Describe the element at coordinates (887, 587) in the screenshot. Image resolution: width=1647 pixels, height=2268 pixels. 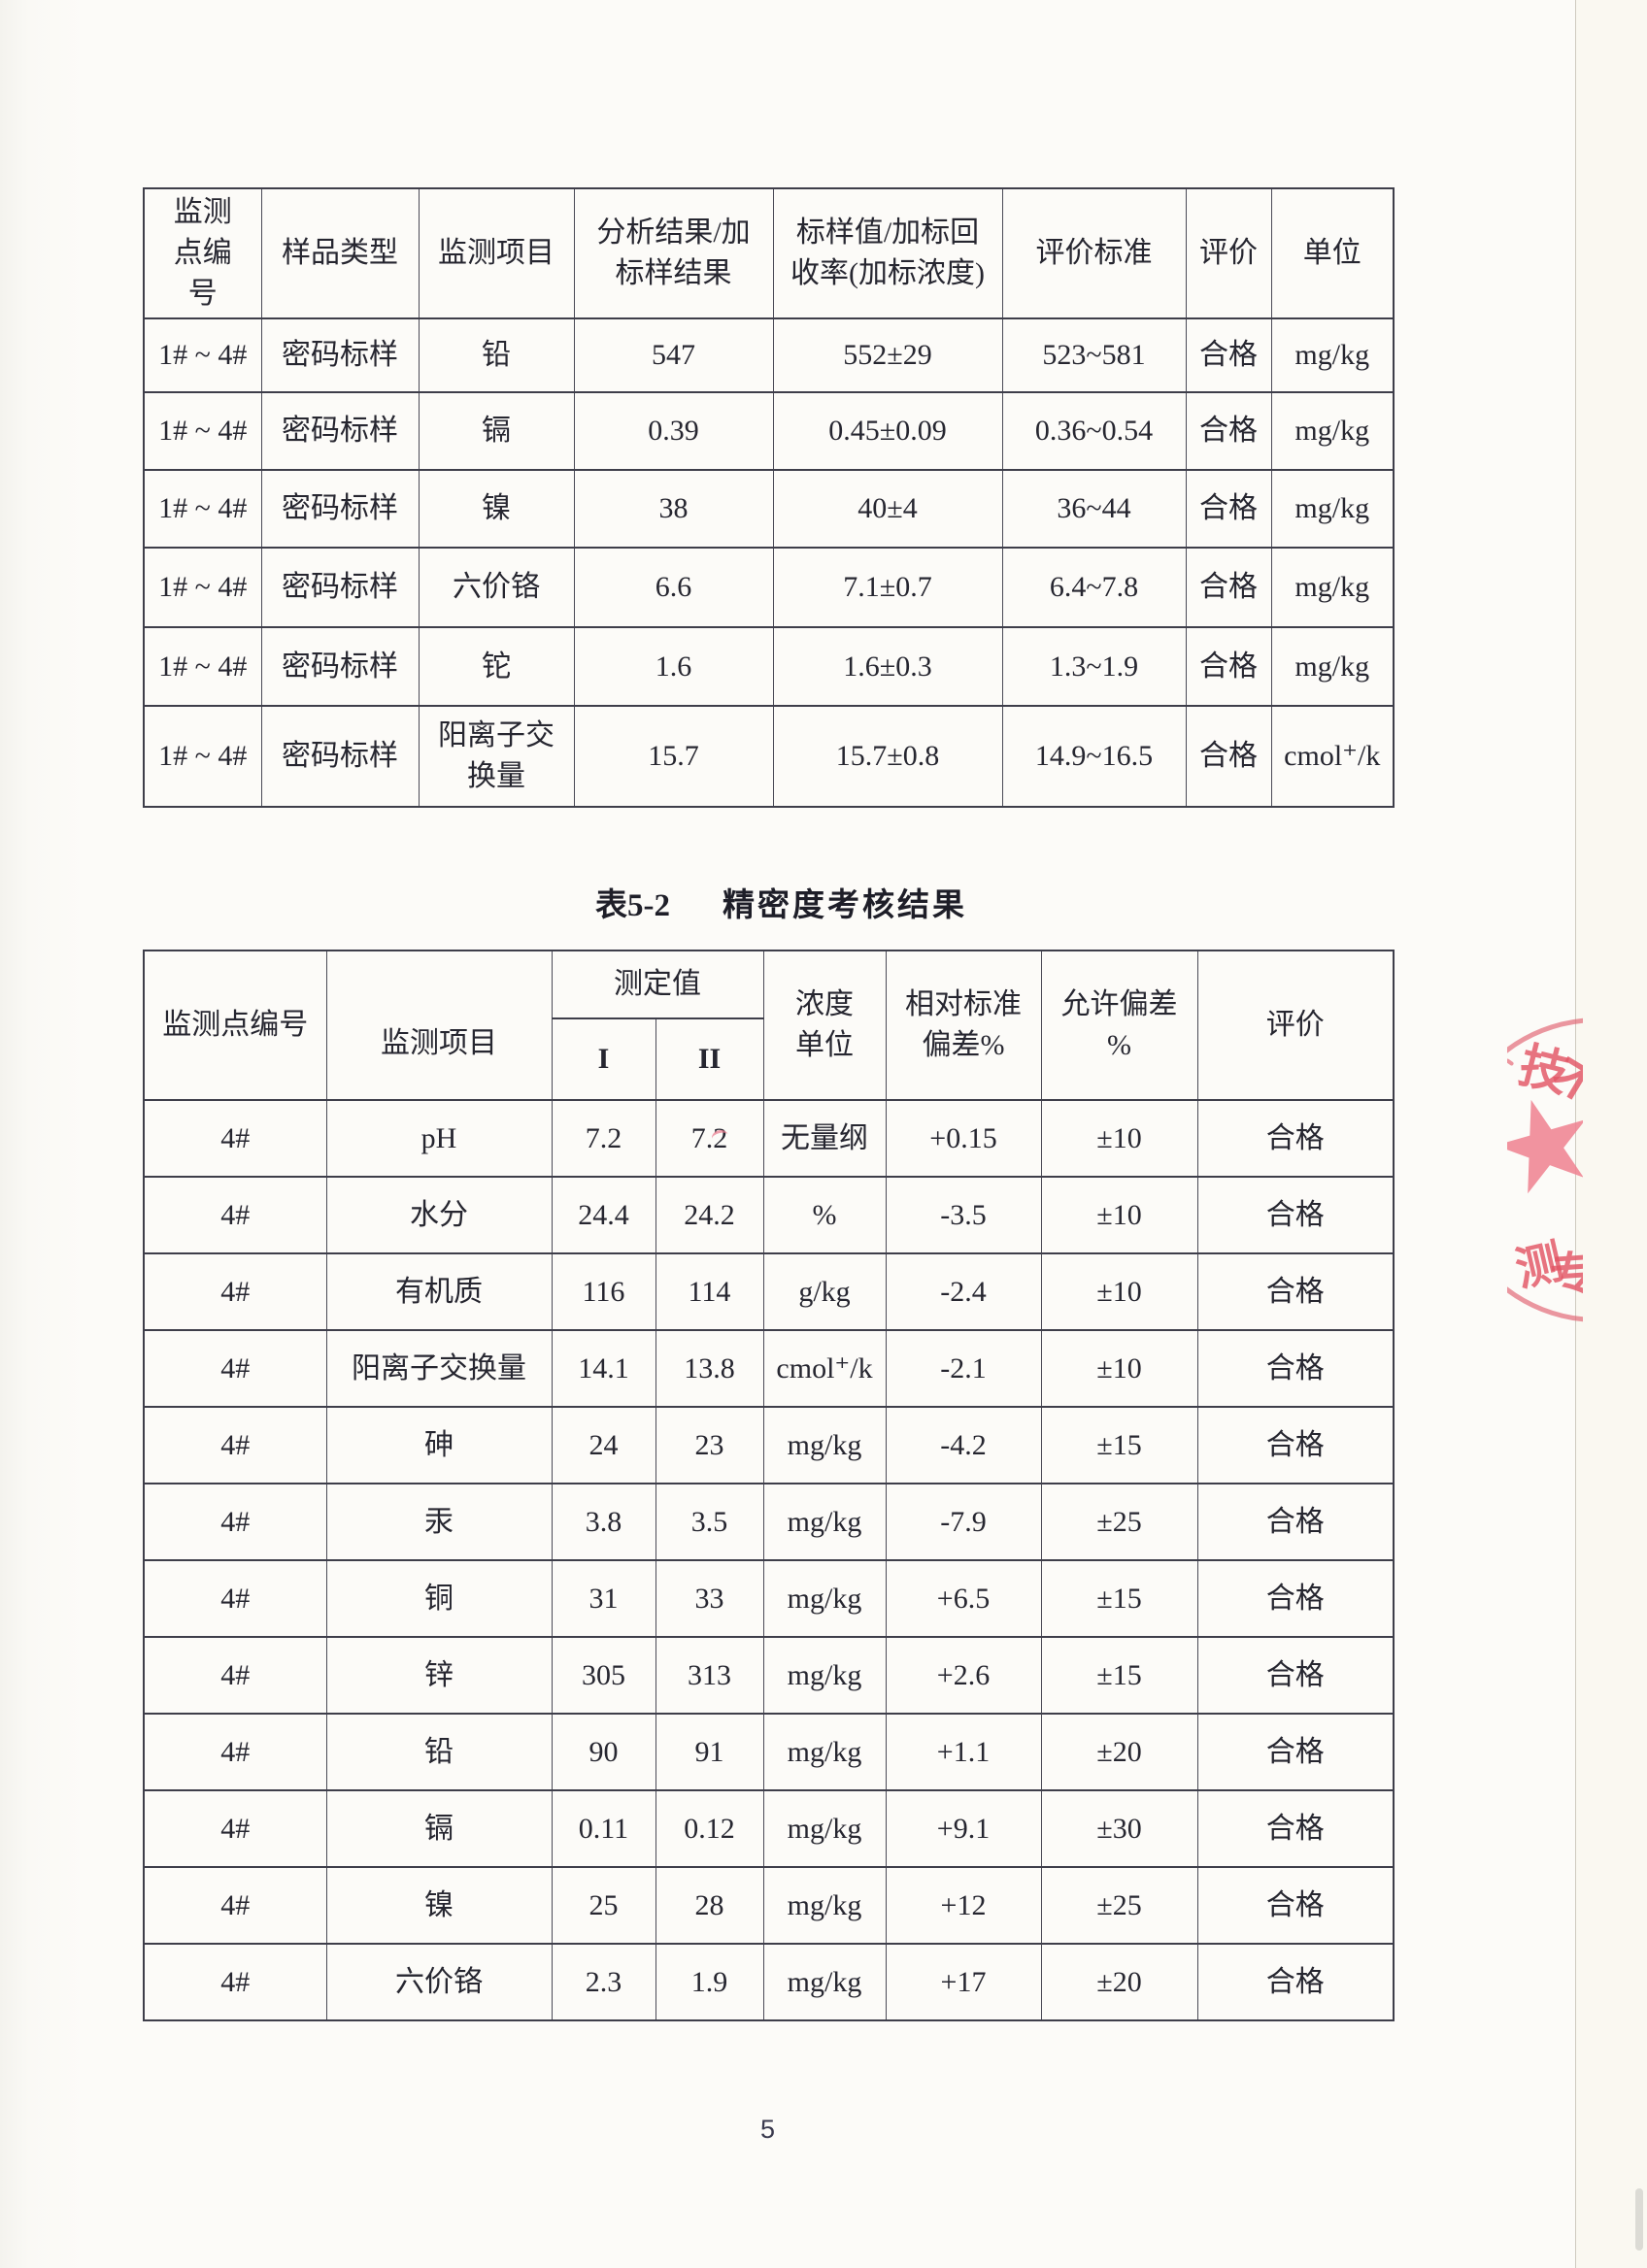
I see `table-cell: 7.1±0.7` at that location.